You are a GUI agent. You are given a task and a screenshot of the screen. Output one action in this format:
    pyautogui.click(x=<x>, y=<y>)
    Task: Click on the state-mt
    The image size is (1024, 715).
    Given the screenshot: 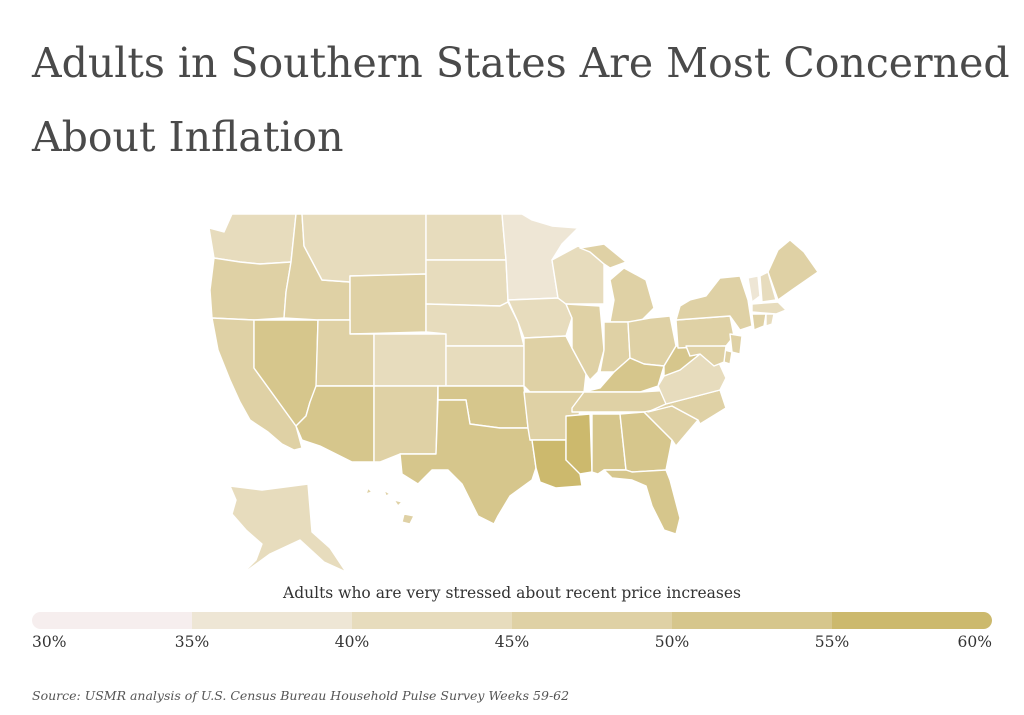 What is the action you would take?
    pyautogui.click(x=364, y=248)
    